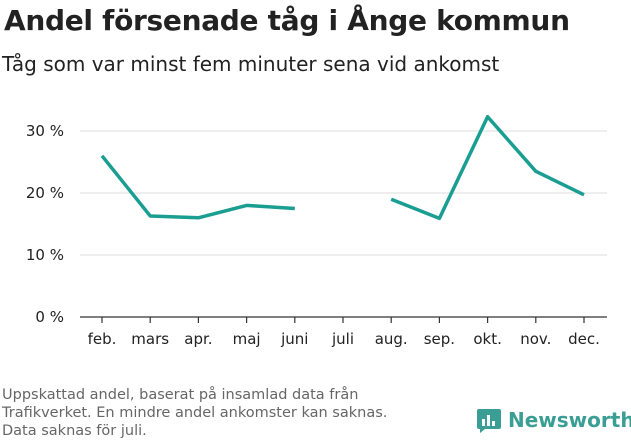  What do you see at coordinates (569, 420) in the screenshot?
I see `brand-name: Newsworthy` at bounding box center [569, 420].